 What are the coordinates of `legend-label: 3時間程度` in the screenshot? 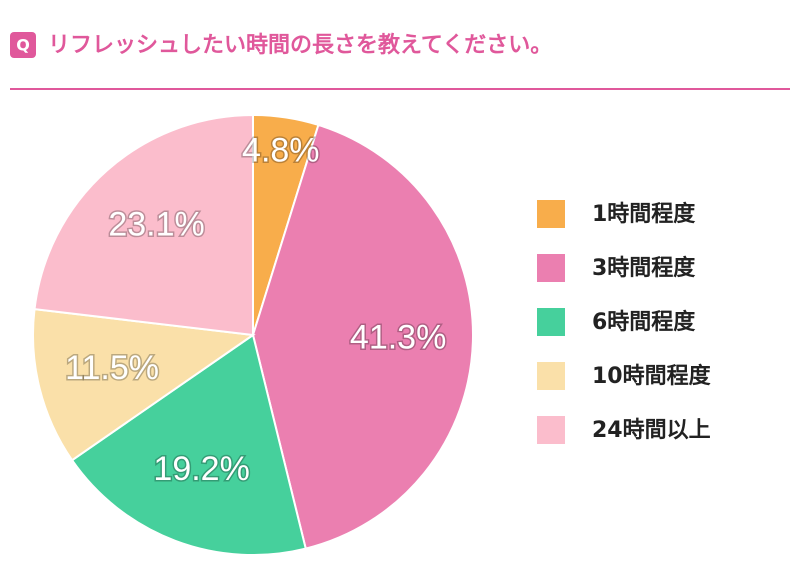 It's located at (644, 268).